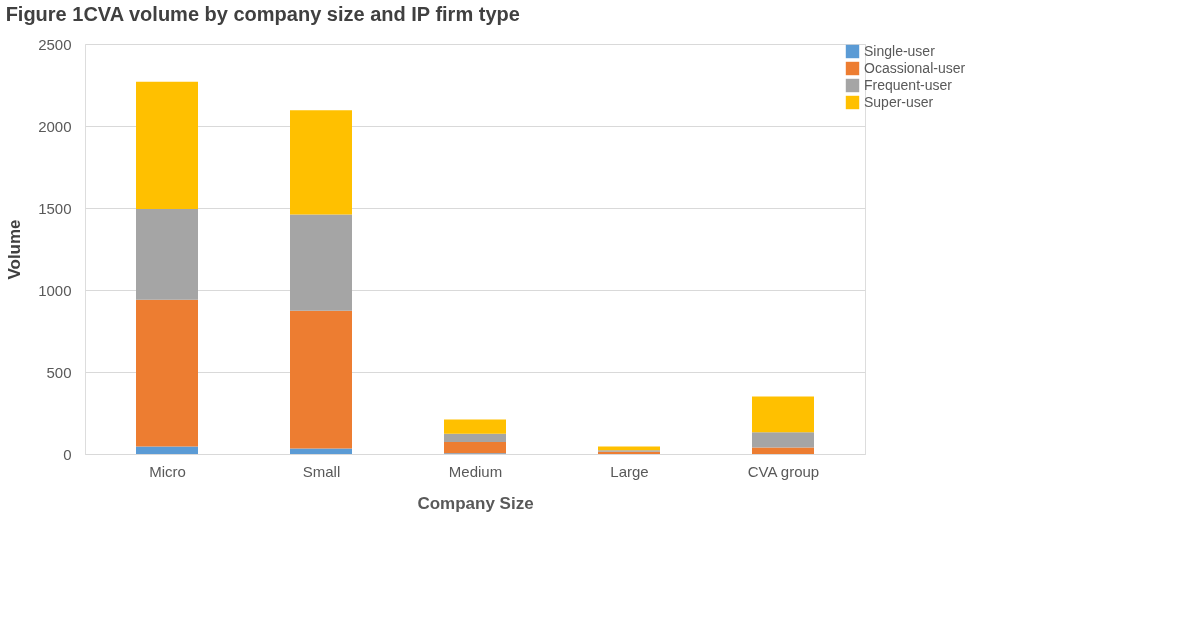 The image size is (1190, 619). Describe the element at coordinates (55, 290) in the screenshot. I see `y-tick-label: 1000` at that location.